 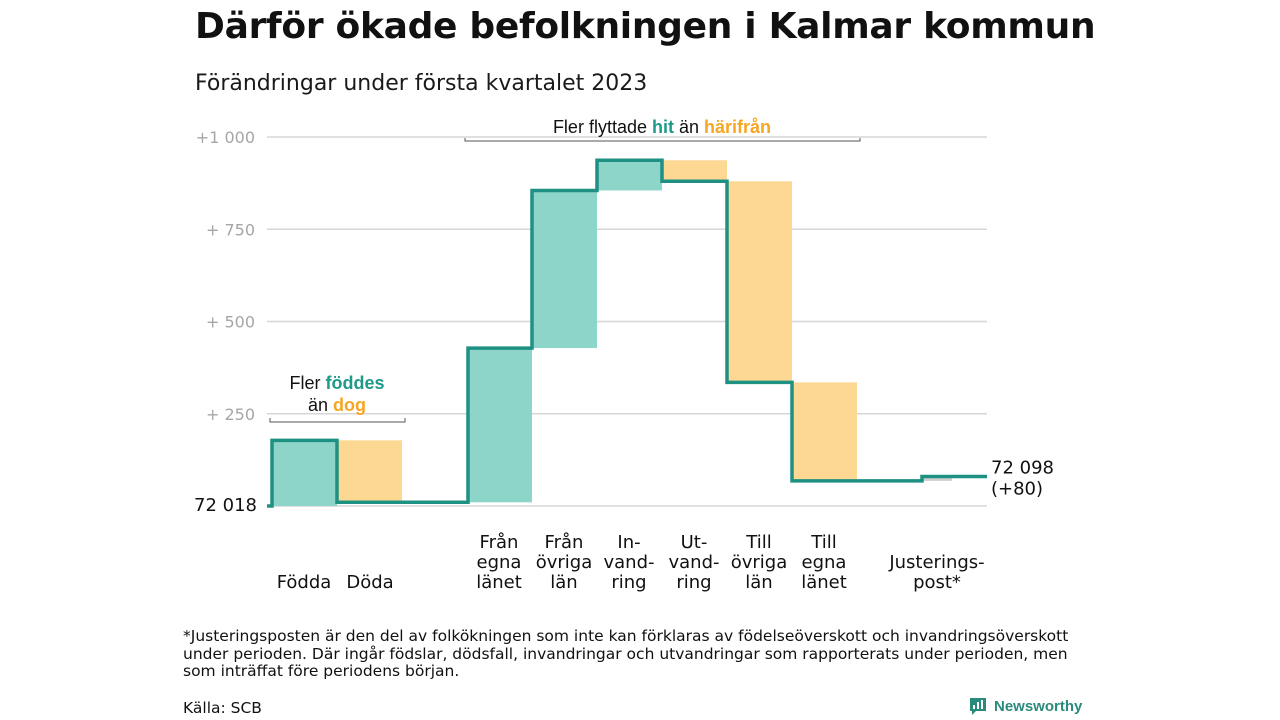 I want to click on category-label: Till egna länet, so click(x=824, y=562).